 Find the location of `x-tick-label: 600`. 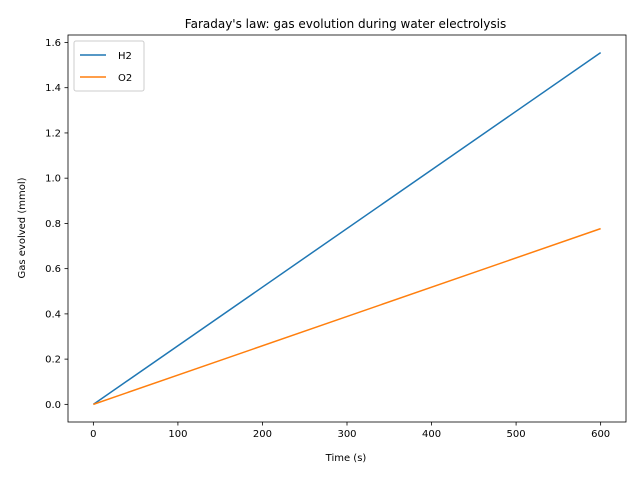

x-tick-label: 600 is located at coordinates (600, 434).